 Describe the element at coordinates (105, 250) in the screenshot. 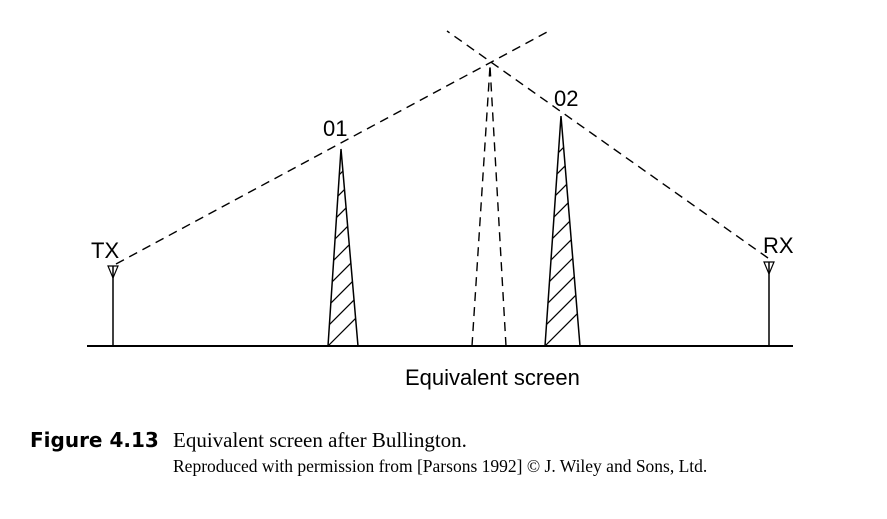

I see `tx-label: TX` at that location.